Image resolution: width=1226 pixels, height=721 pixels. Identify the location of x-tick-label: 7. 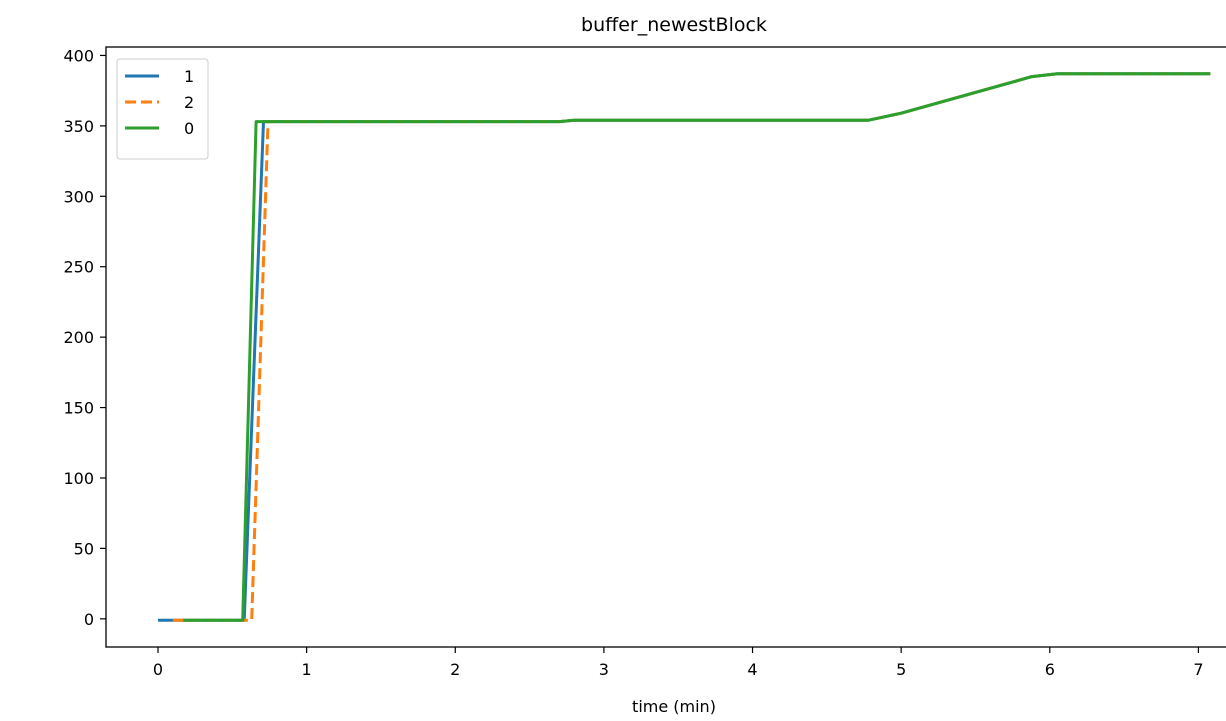
(1198, 669).